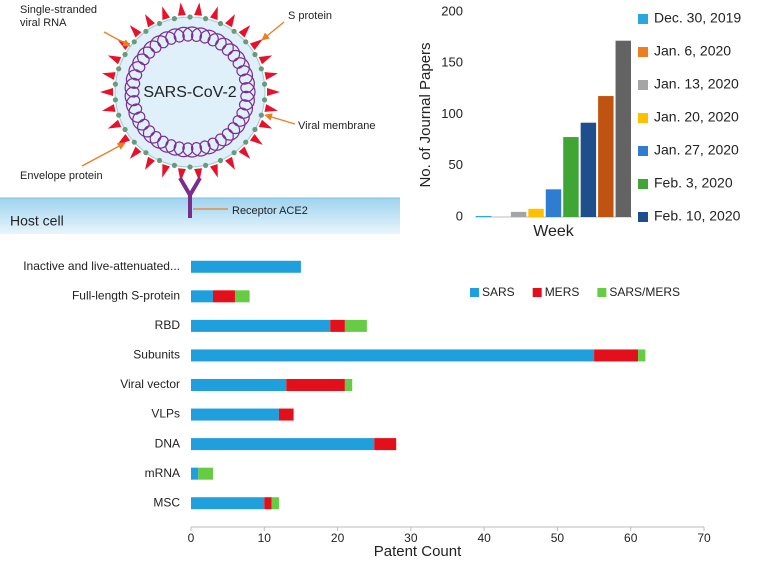  What do you see at coordinates (452, 62) in the screenshot?
I see `y-tick-label: 150` at bounding box center [452, 62].